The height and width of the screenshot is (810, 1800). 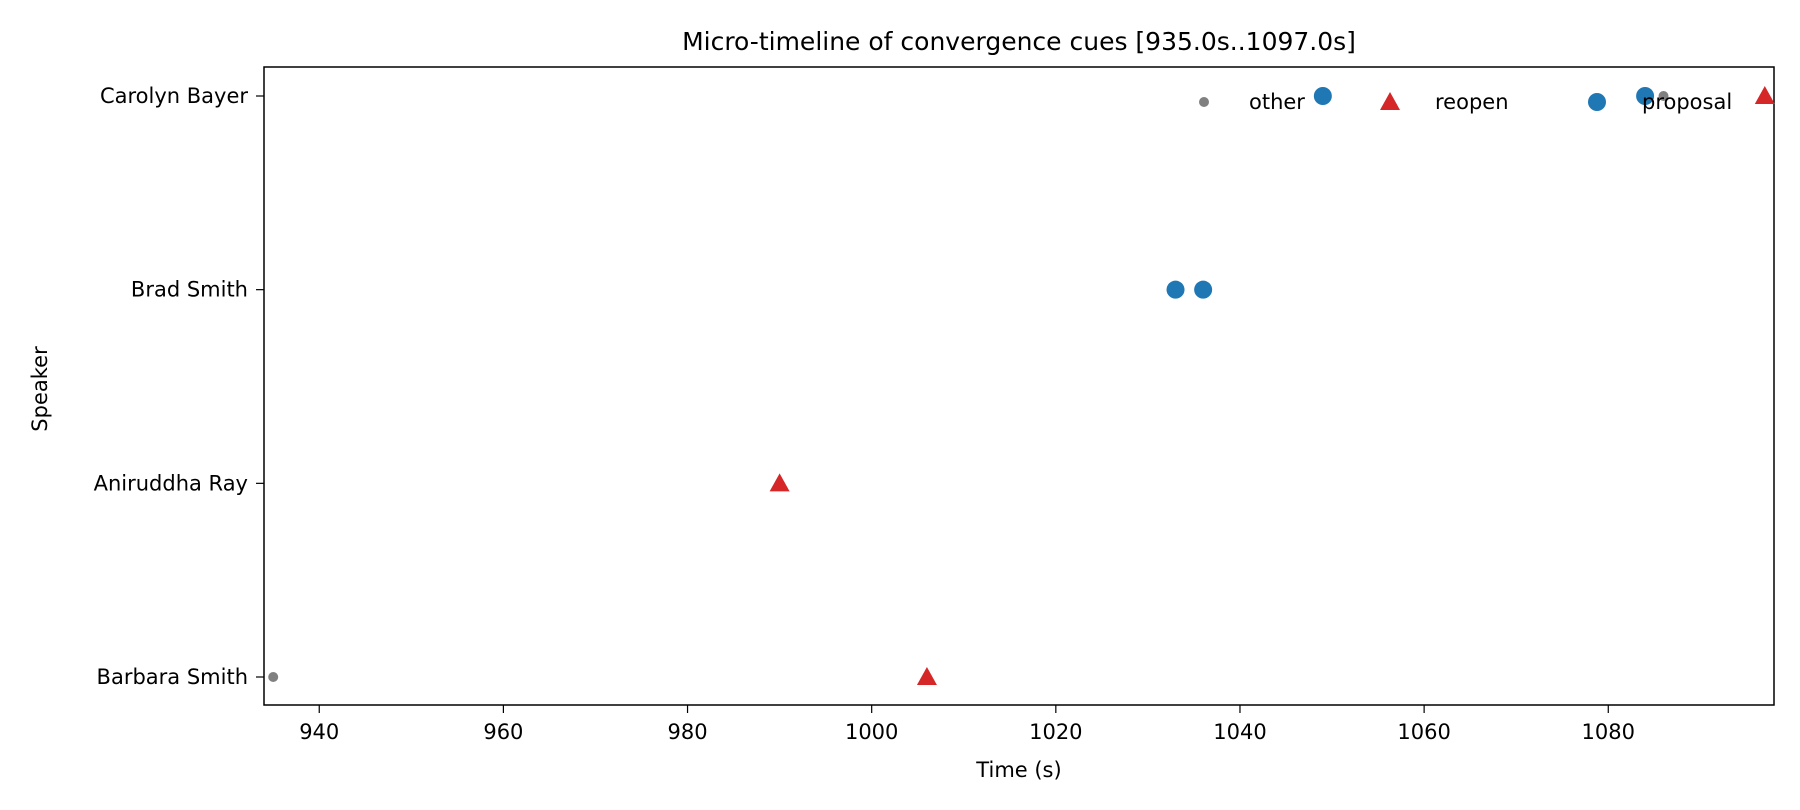 What do you see at coordinates (1423, 732) in the screenshot?
I see `x-tick-label: 1060` at bounding box center [1423, 732].